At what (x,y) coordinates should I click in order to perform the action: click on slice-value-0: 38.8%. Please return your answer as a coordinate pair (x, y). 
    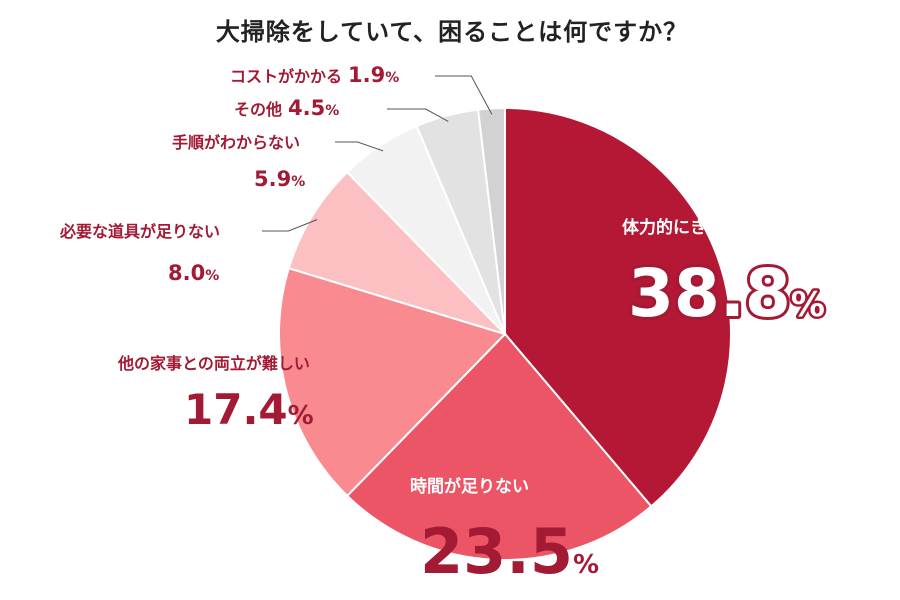
    Looking at the image, I should click on (726, 293).